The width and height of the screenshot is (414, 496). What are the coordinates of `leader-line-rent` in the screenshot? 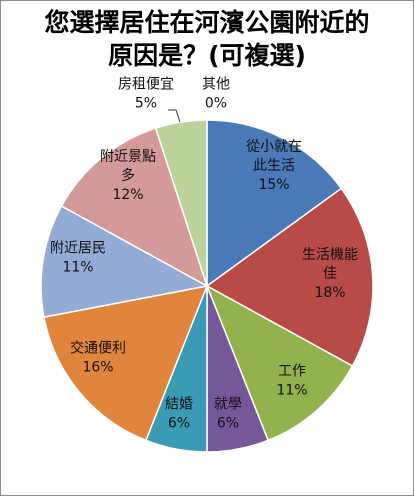 It's located at (174, 116).